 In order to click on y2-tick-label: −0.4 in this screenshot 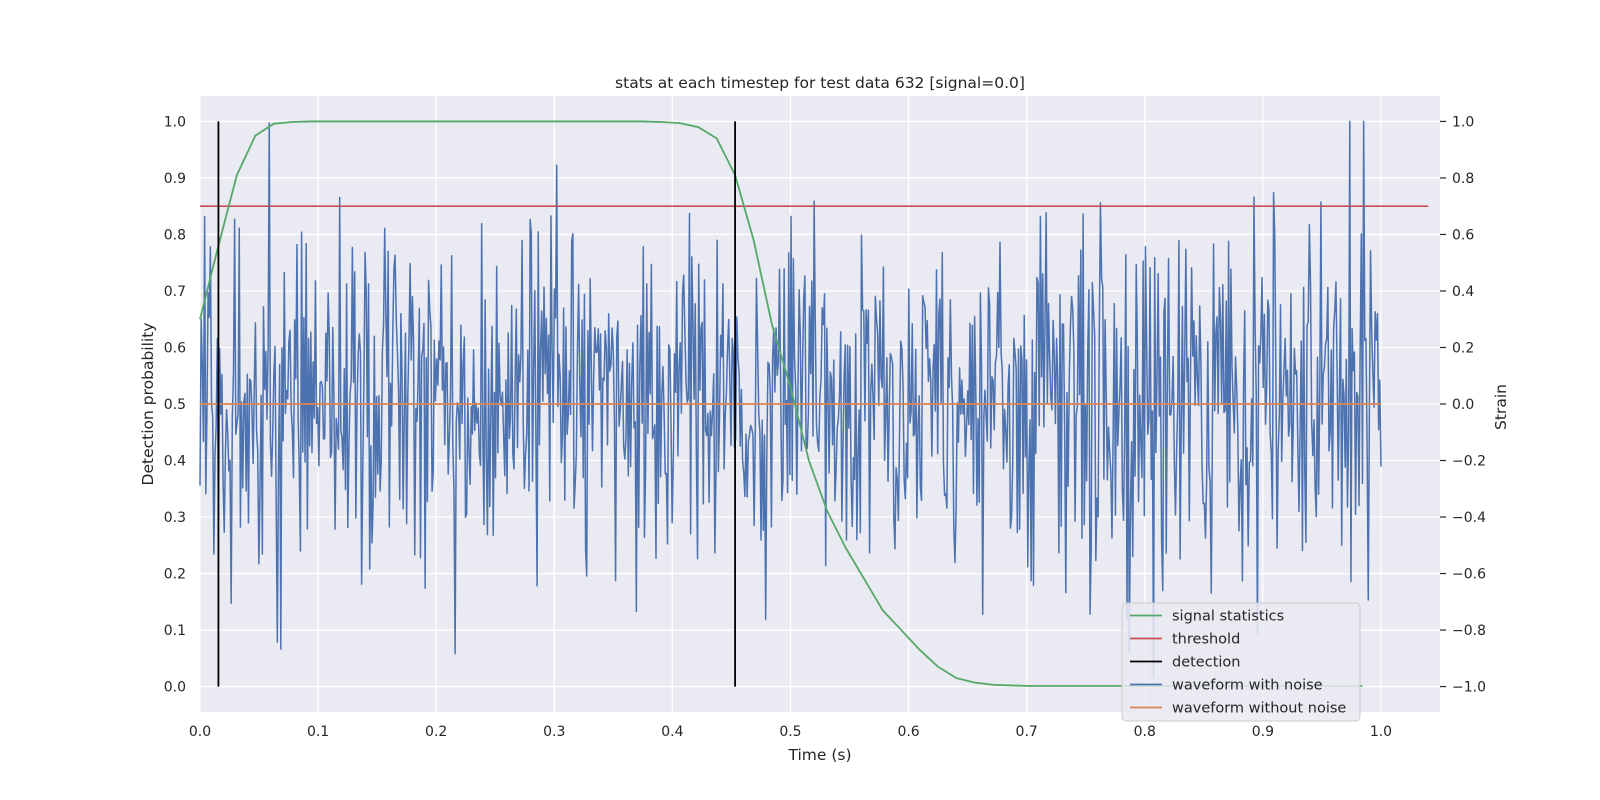, I will do `click(1469, 518)`.